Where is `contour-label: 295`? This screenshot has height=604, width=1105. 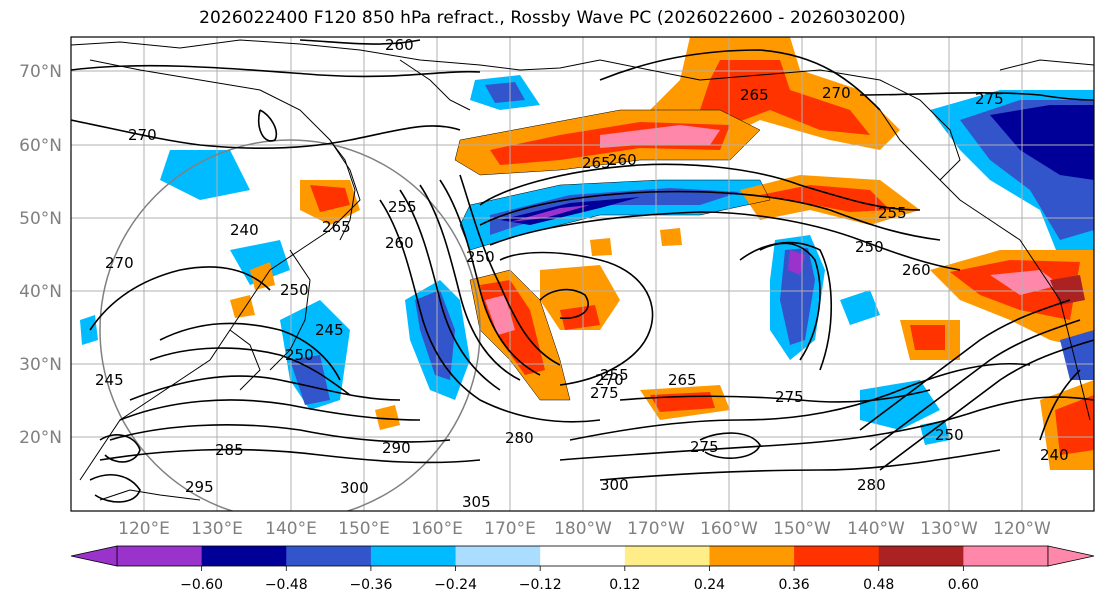
contour-label: 295 is located at coordinates (199, 487).